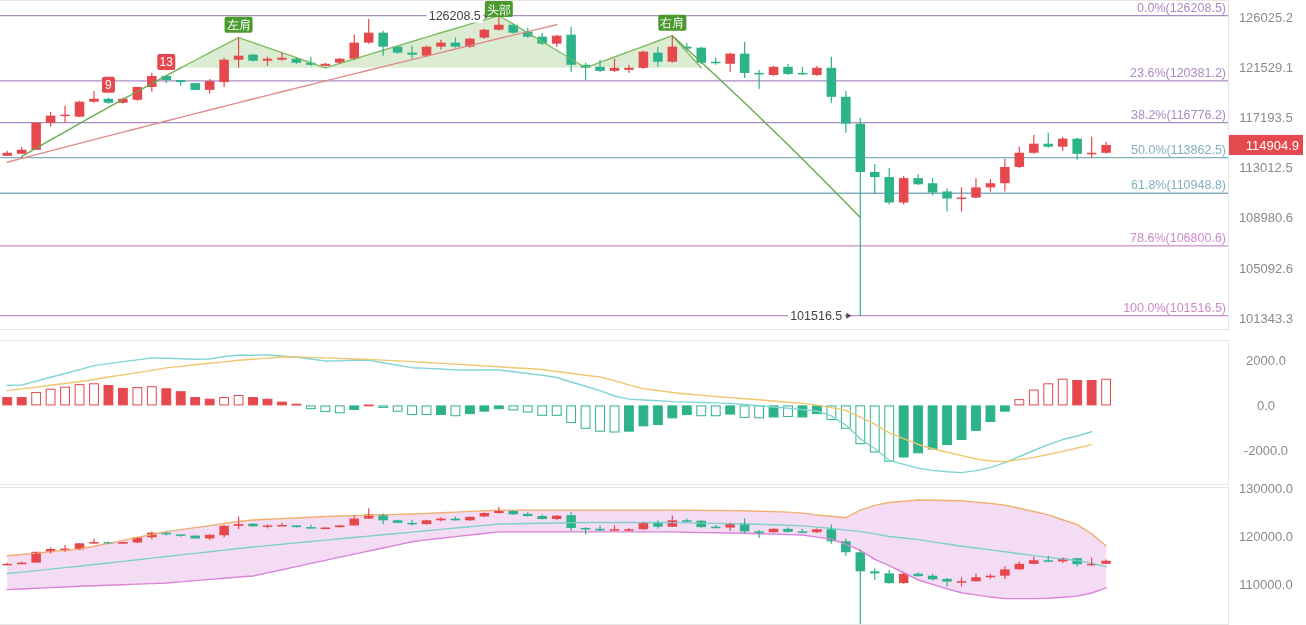 This screenshot has width=1306, height=625. I want to click on y-tick-label: 108980.6, so click(1266, 218).